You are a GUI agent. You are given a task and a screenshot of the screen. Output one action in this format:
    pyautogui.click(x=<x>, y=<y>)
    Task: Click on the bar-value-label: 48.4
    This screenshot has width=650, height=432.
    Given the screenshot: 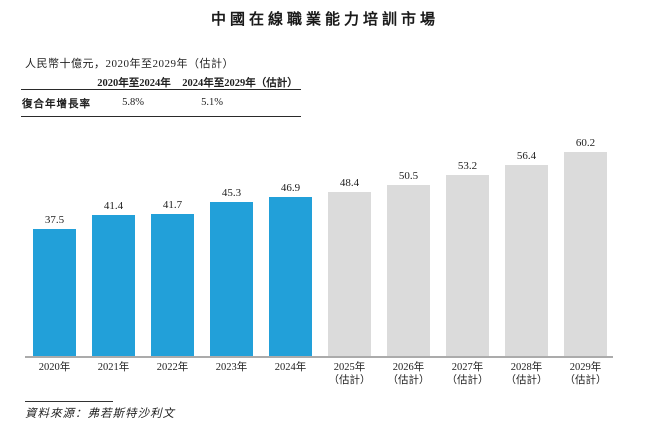 What is the action you would take?
    pyautogui.click(x=349, y=183)
    